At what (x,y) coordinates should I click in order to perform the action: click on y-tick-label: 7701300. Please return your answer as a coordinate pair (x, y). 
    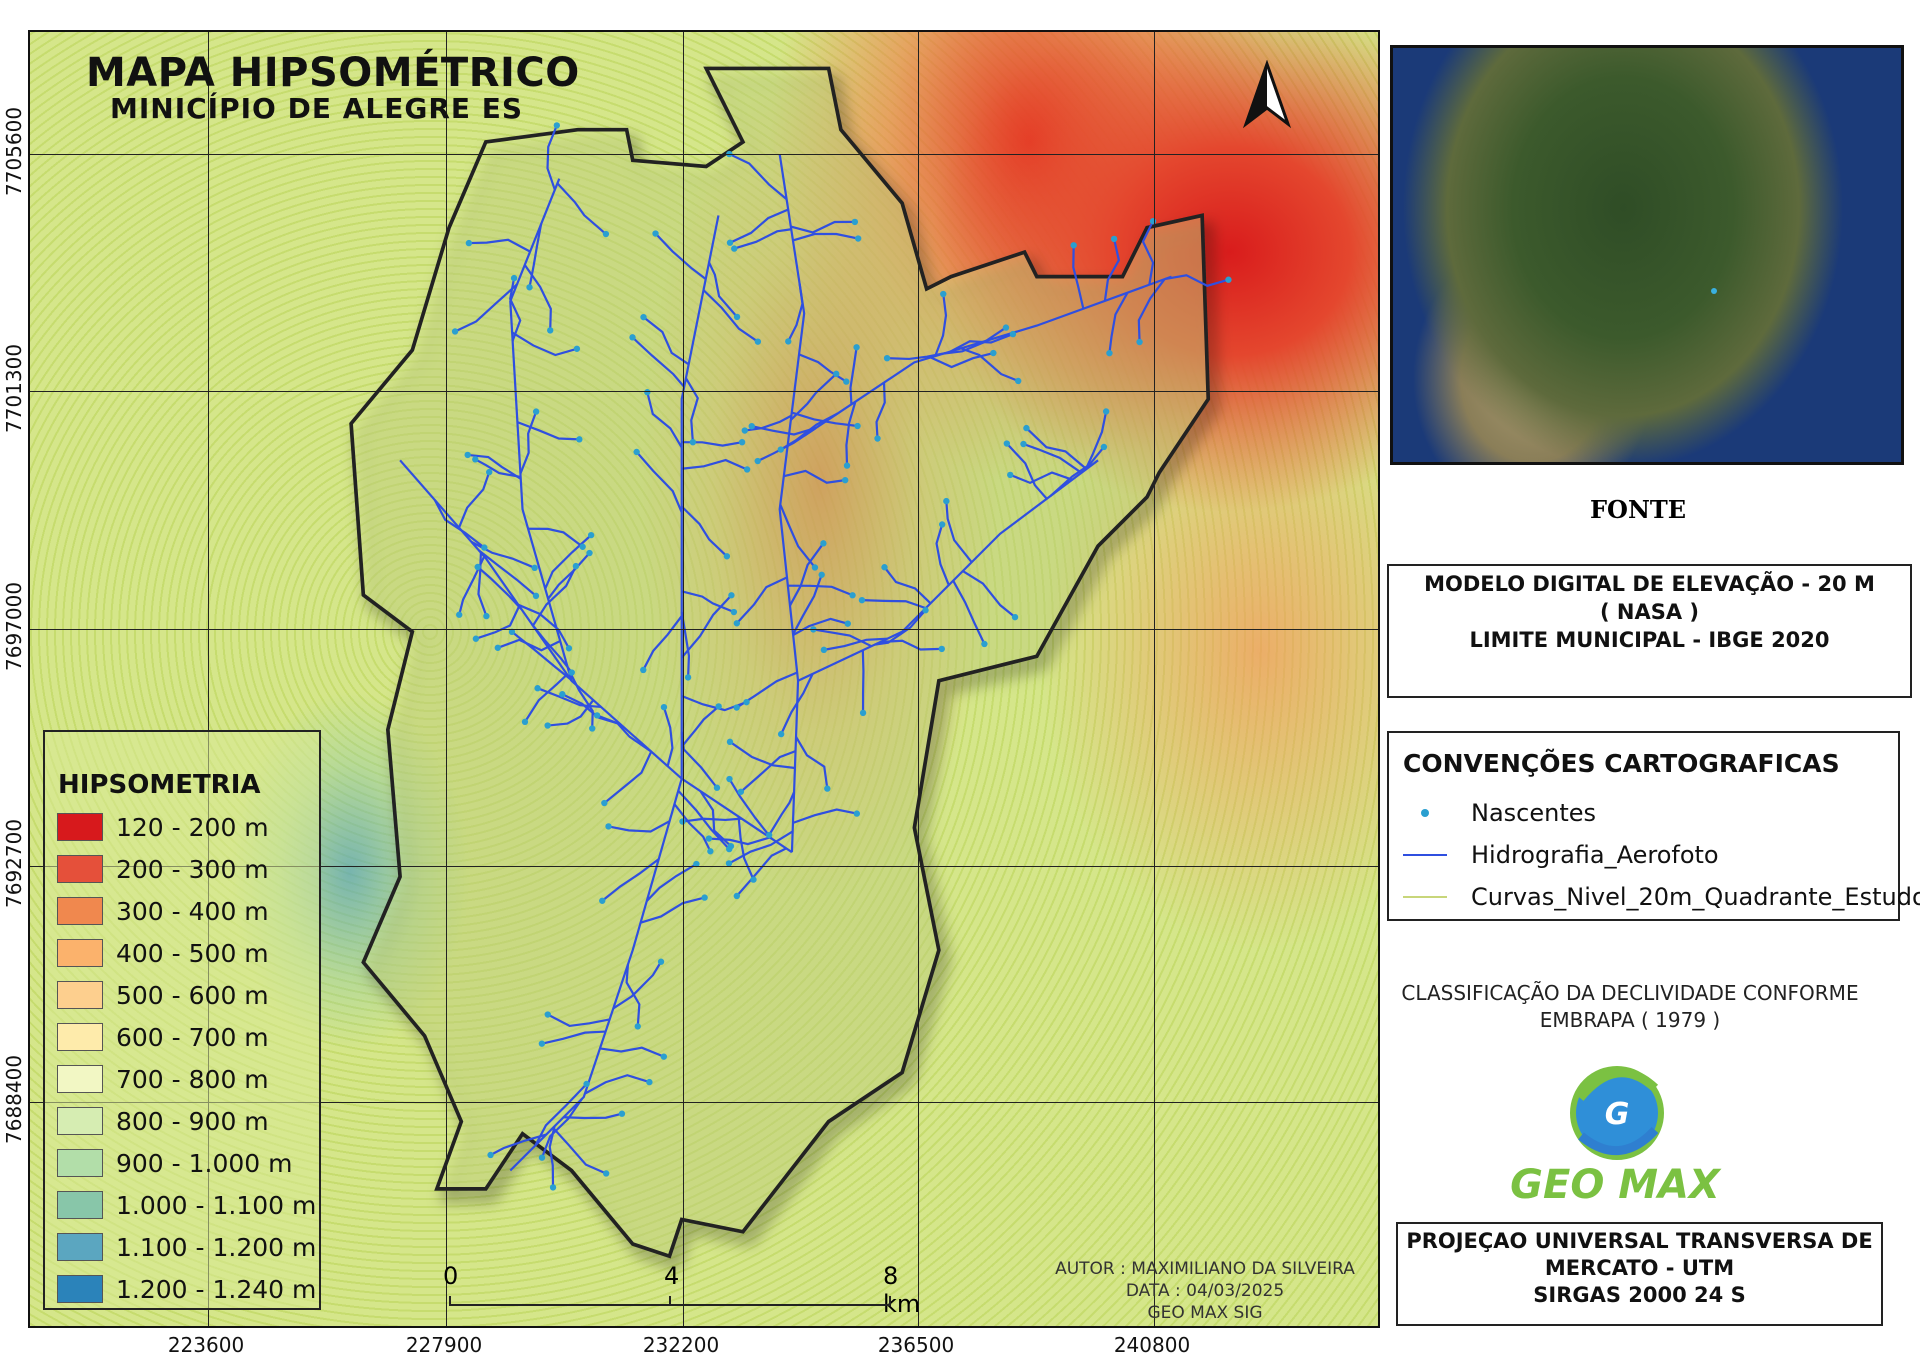
    Looking at the image, I should click on (14, 388).